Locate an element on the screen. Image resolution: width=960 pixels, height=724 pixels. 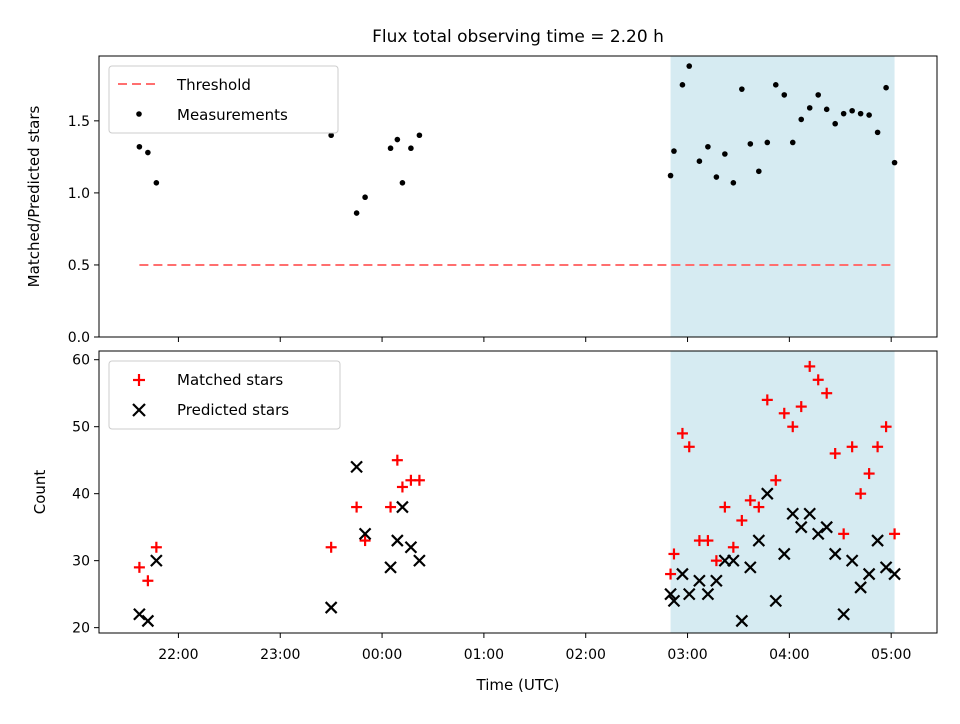
x-axis-label: Time (UTC) is located at coordinates (518, 685).